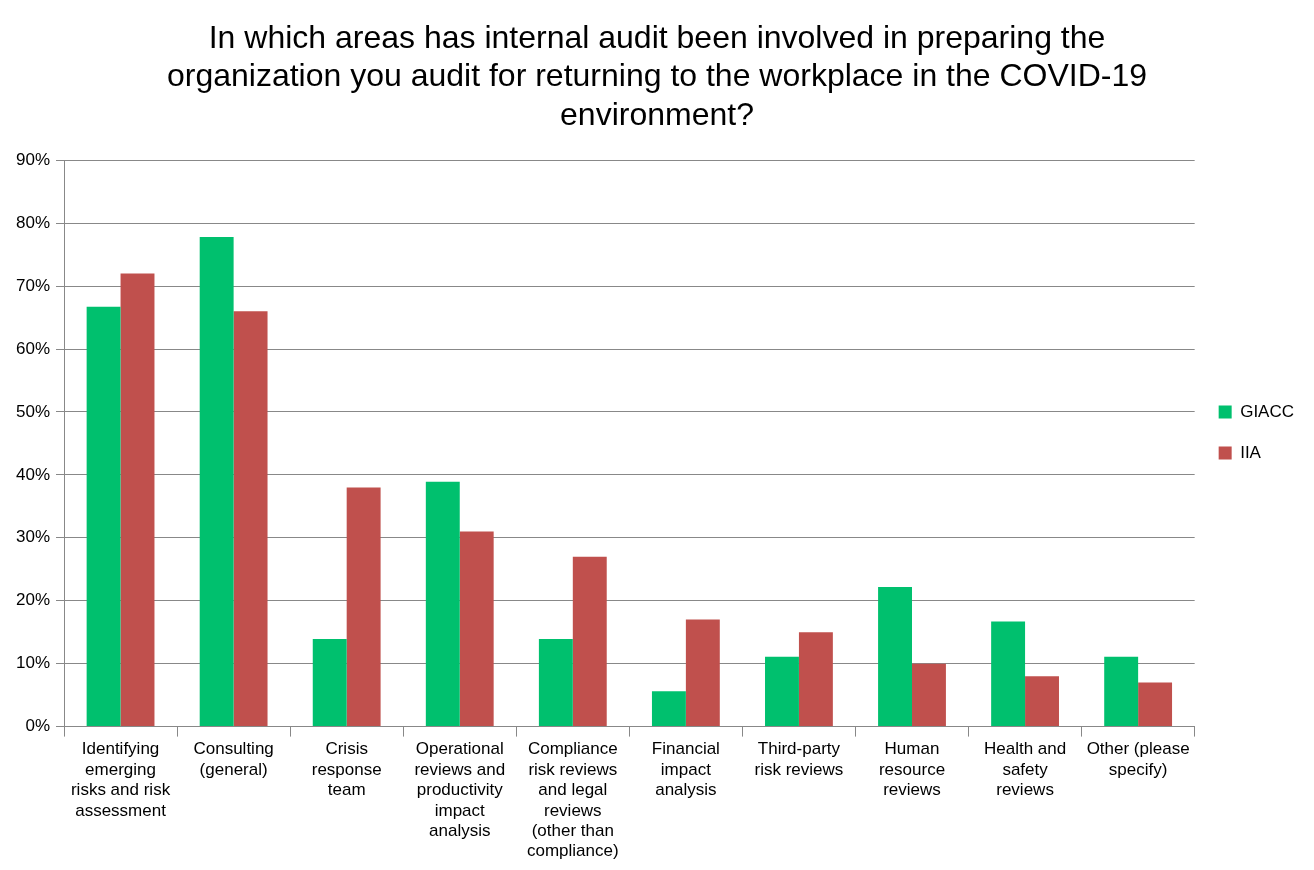 The width and height of the screenshot is (1314, 870). Describe the element at coordinates (657, 75) in the screenshot. I see `chart-title: In which areas has internal audit been involved in preparing the organization you audit for returning to the workplace in the COVID-19 environment?` at that location.